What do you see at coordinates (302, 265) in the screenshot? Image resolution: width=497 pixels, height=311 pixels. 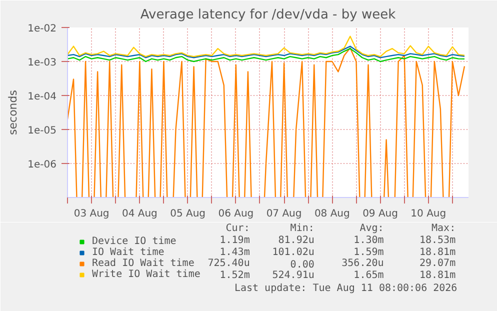 I see `text: 0.00` at bounding box center [302, 265].